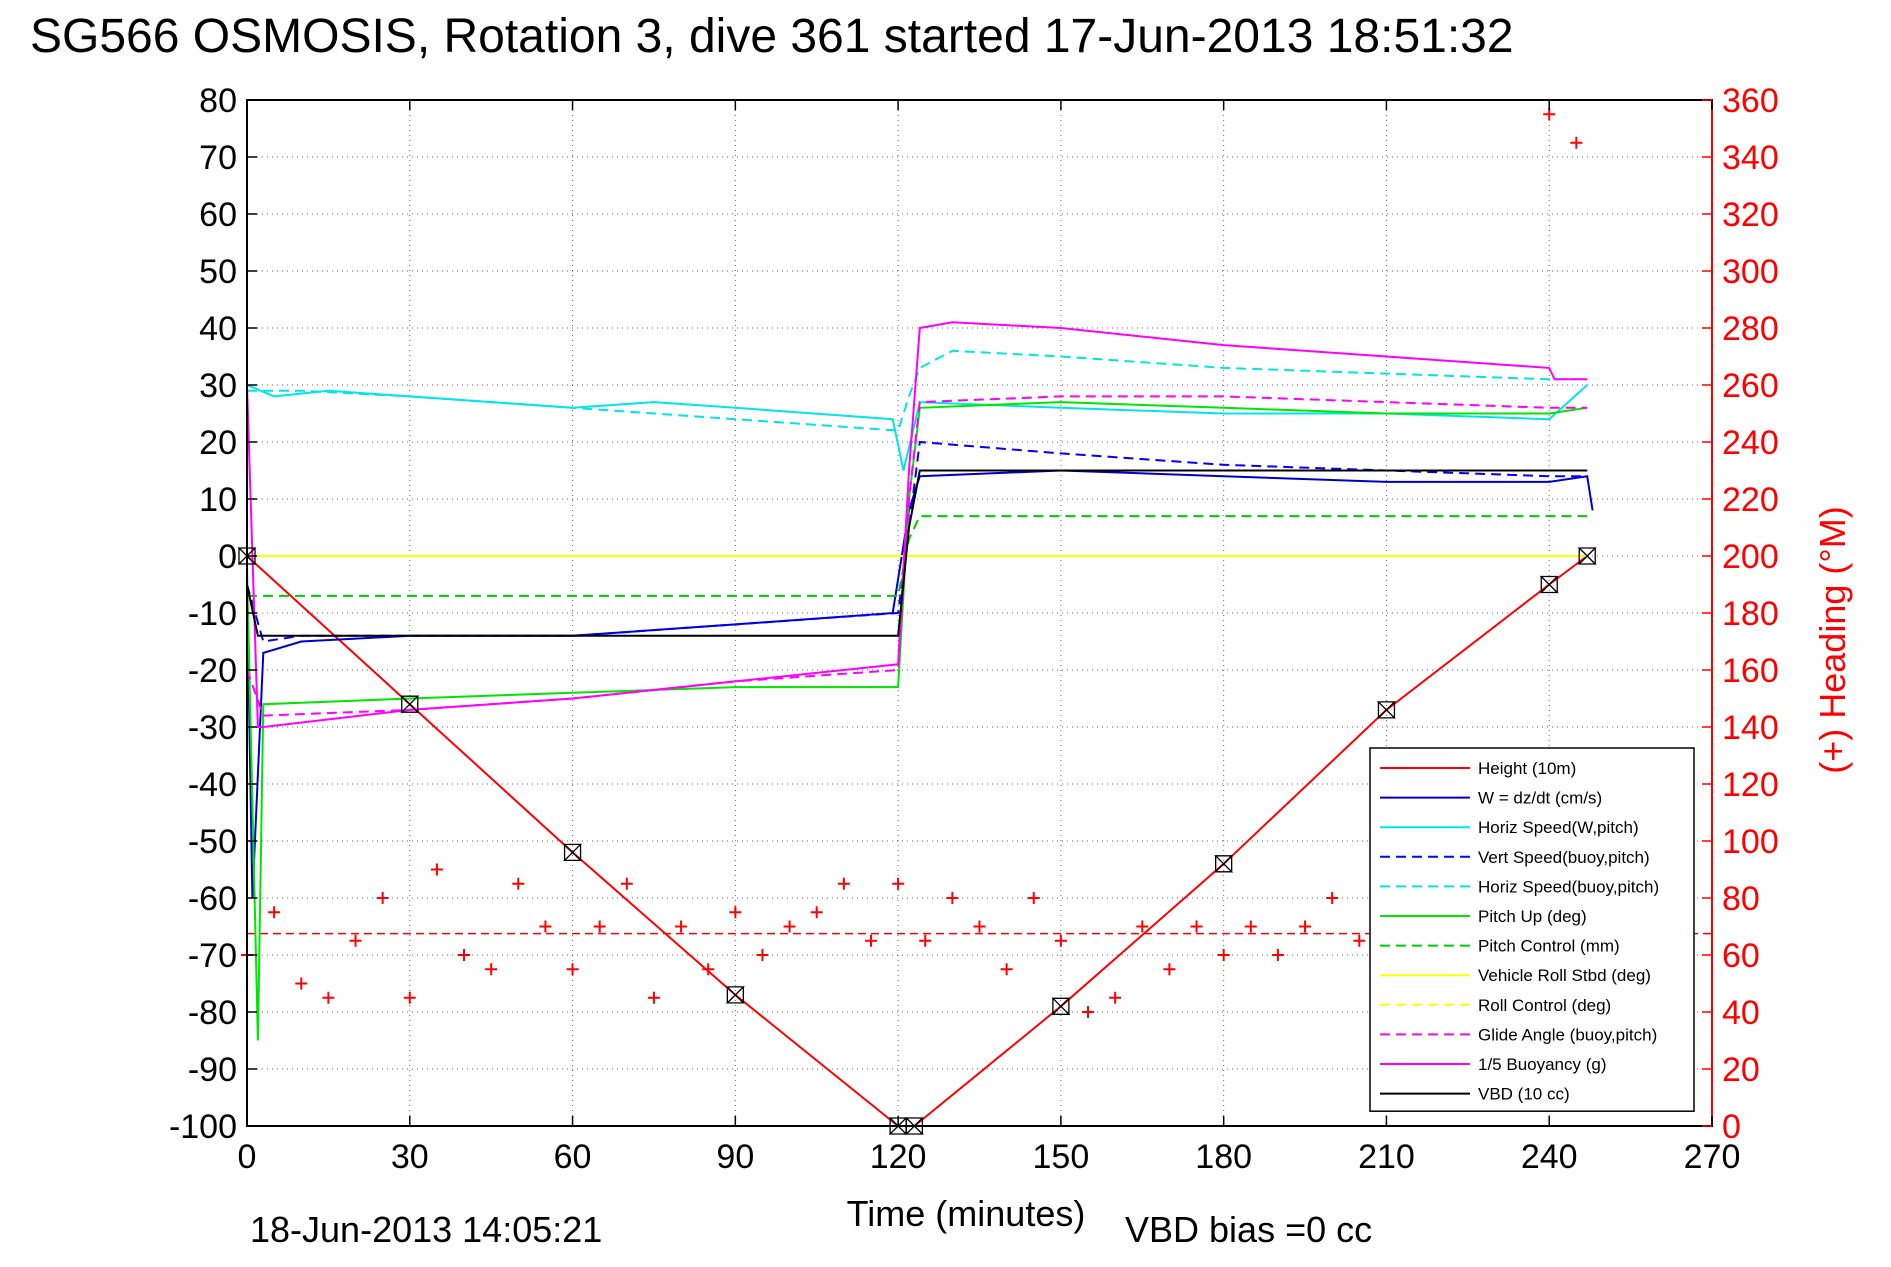  I want to click on x-axis-label: Time (minutes), so click(966, 1213).